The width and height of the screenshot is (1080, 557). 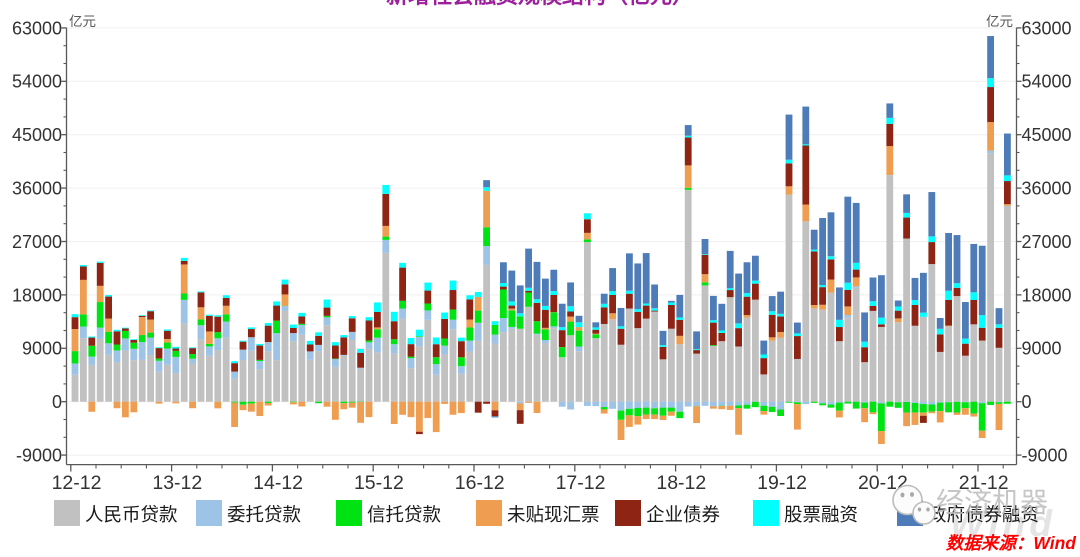 What do you see at coordinates (683, 514) in the screenshot?
I see `svg-text: 企业债券` at bounding box center [683, 514].